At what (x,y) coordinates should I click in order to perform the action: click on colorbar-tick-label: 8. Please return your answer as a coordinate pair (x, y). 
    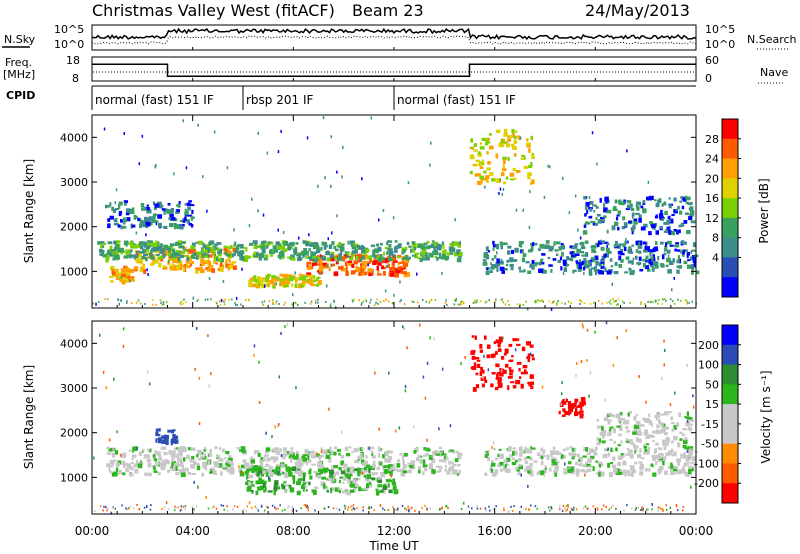
    Looking at the image, I should click on (715, 238).